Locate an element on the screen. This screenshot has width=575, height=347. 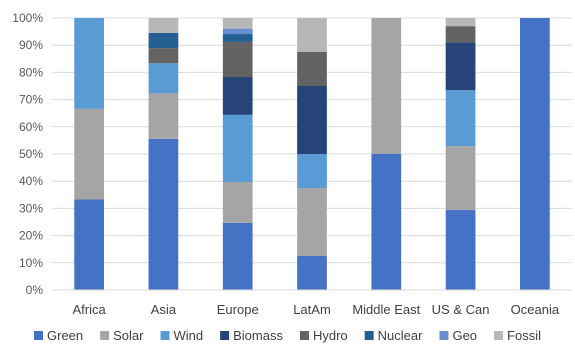
x-category-label: Middle East is located at coordinates (386, 309).